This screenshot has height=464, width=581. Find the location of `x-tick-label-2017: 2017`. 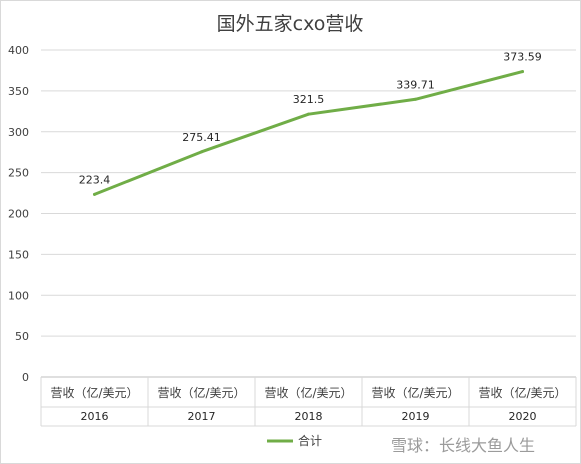

x-tick-label-2017: 2017 is located at coordinates (202, 416).